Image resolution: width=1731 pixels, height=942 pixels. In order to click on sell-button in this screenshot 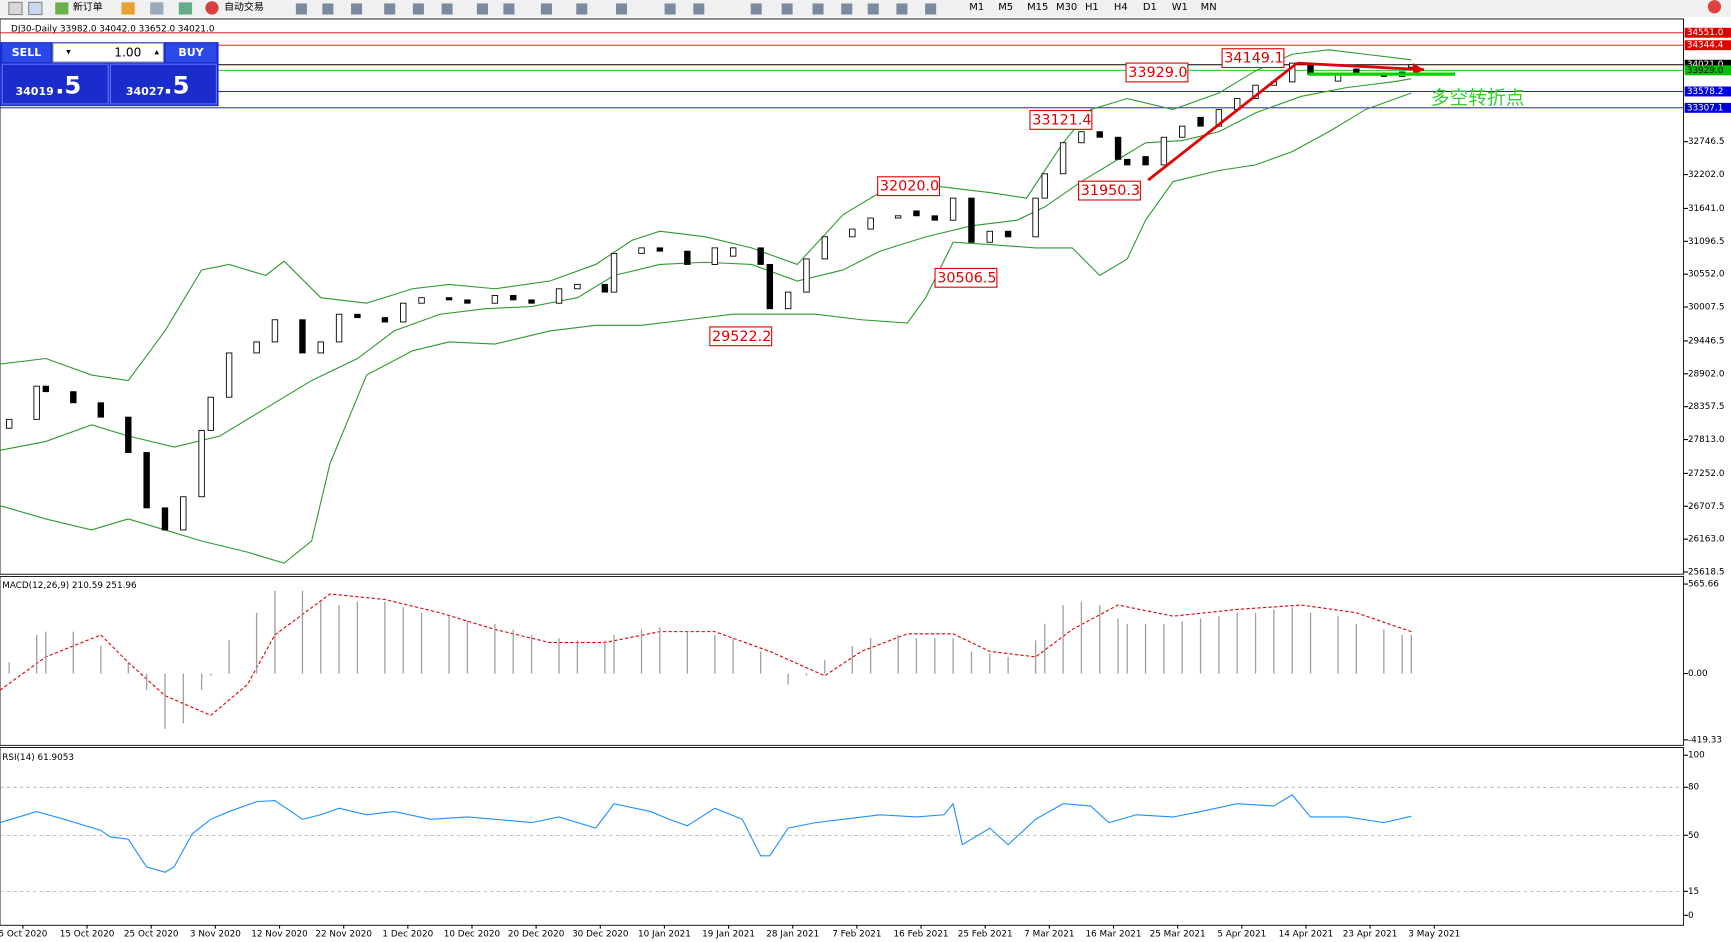, I will do `click(26, 52)`.